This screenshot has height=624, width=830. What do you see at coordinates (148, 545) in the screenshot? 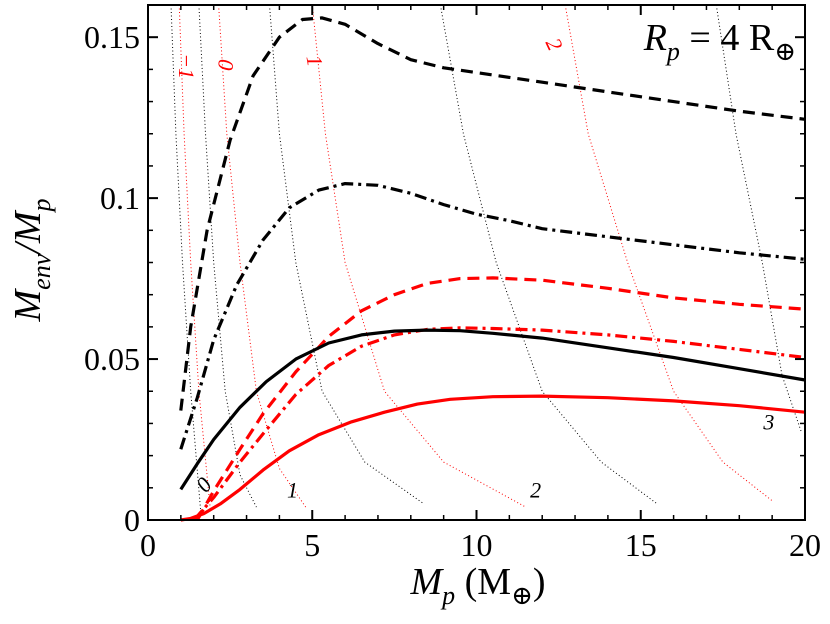
I see `x-tick-label: 0` at bounding box center [148, 545].